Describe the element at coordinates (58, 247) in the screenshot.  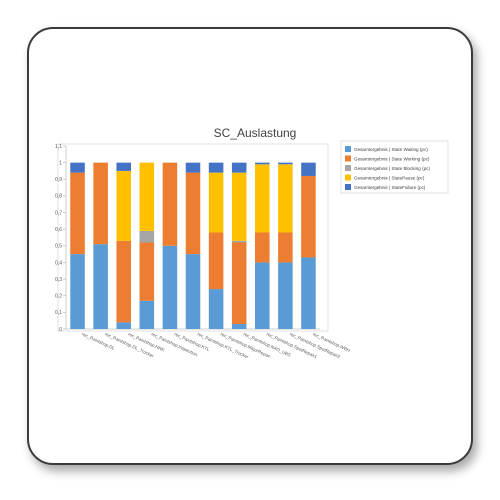
I see `y-tick-label: 0,5` at that location.